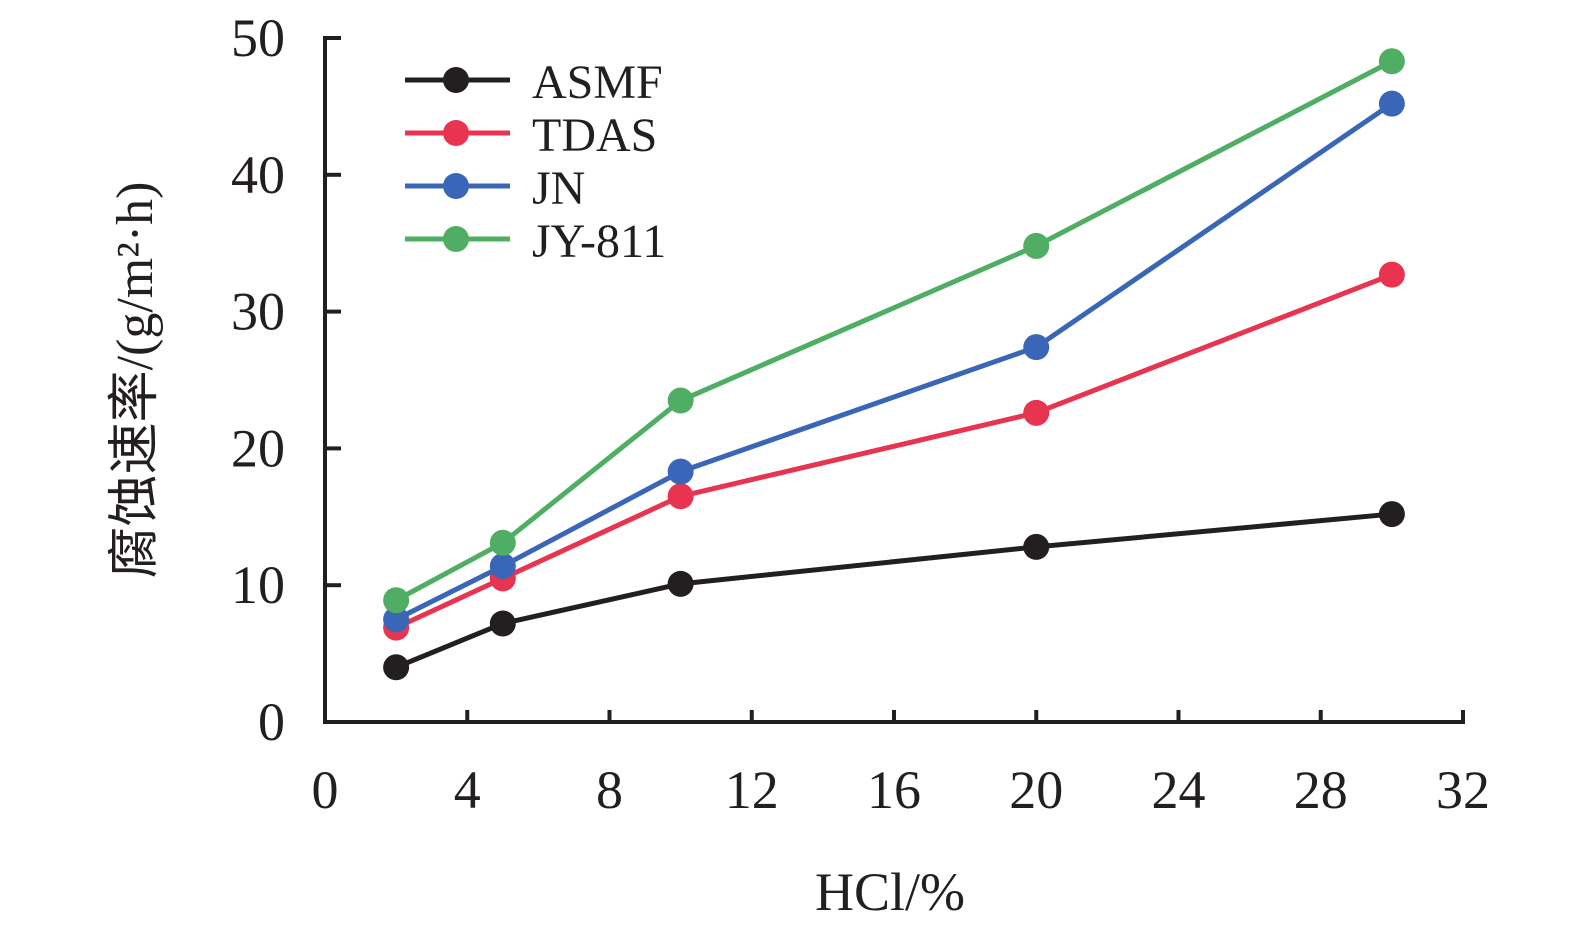  What do you see at coordinates (1321, 790) in the screenshot?
I see `x-tick-label: 28` at bounding box center [1321, 790].